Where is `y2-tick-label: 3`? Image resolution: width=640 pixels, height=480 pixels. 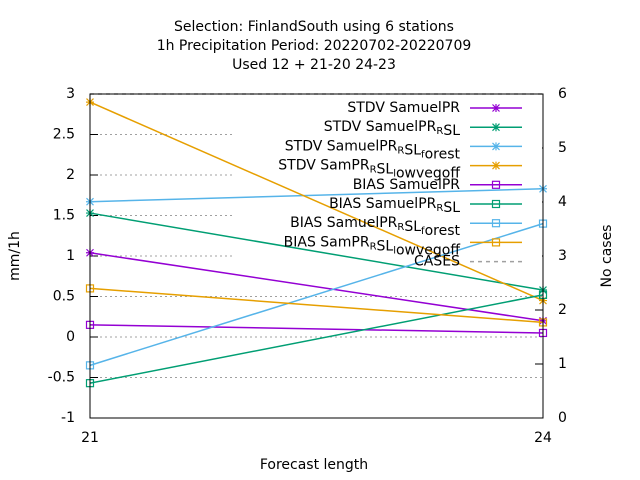 y2-tick-label: 3 is located at coordinates (562, 256).